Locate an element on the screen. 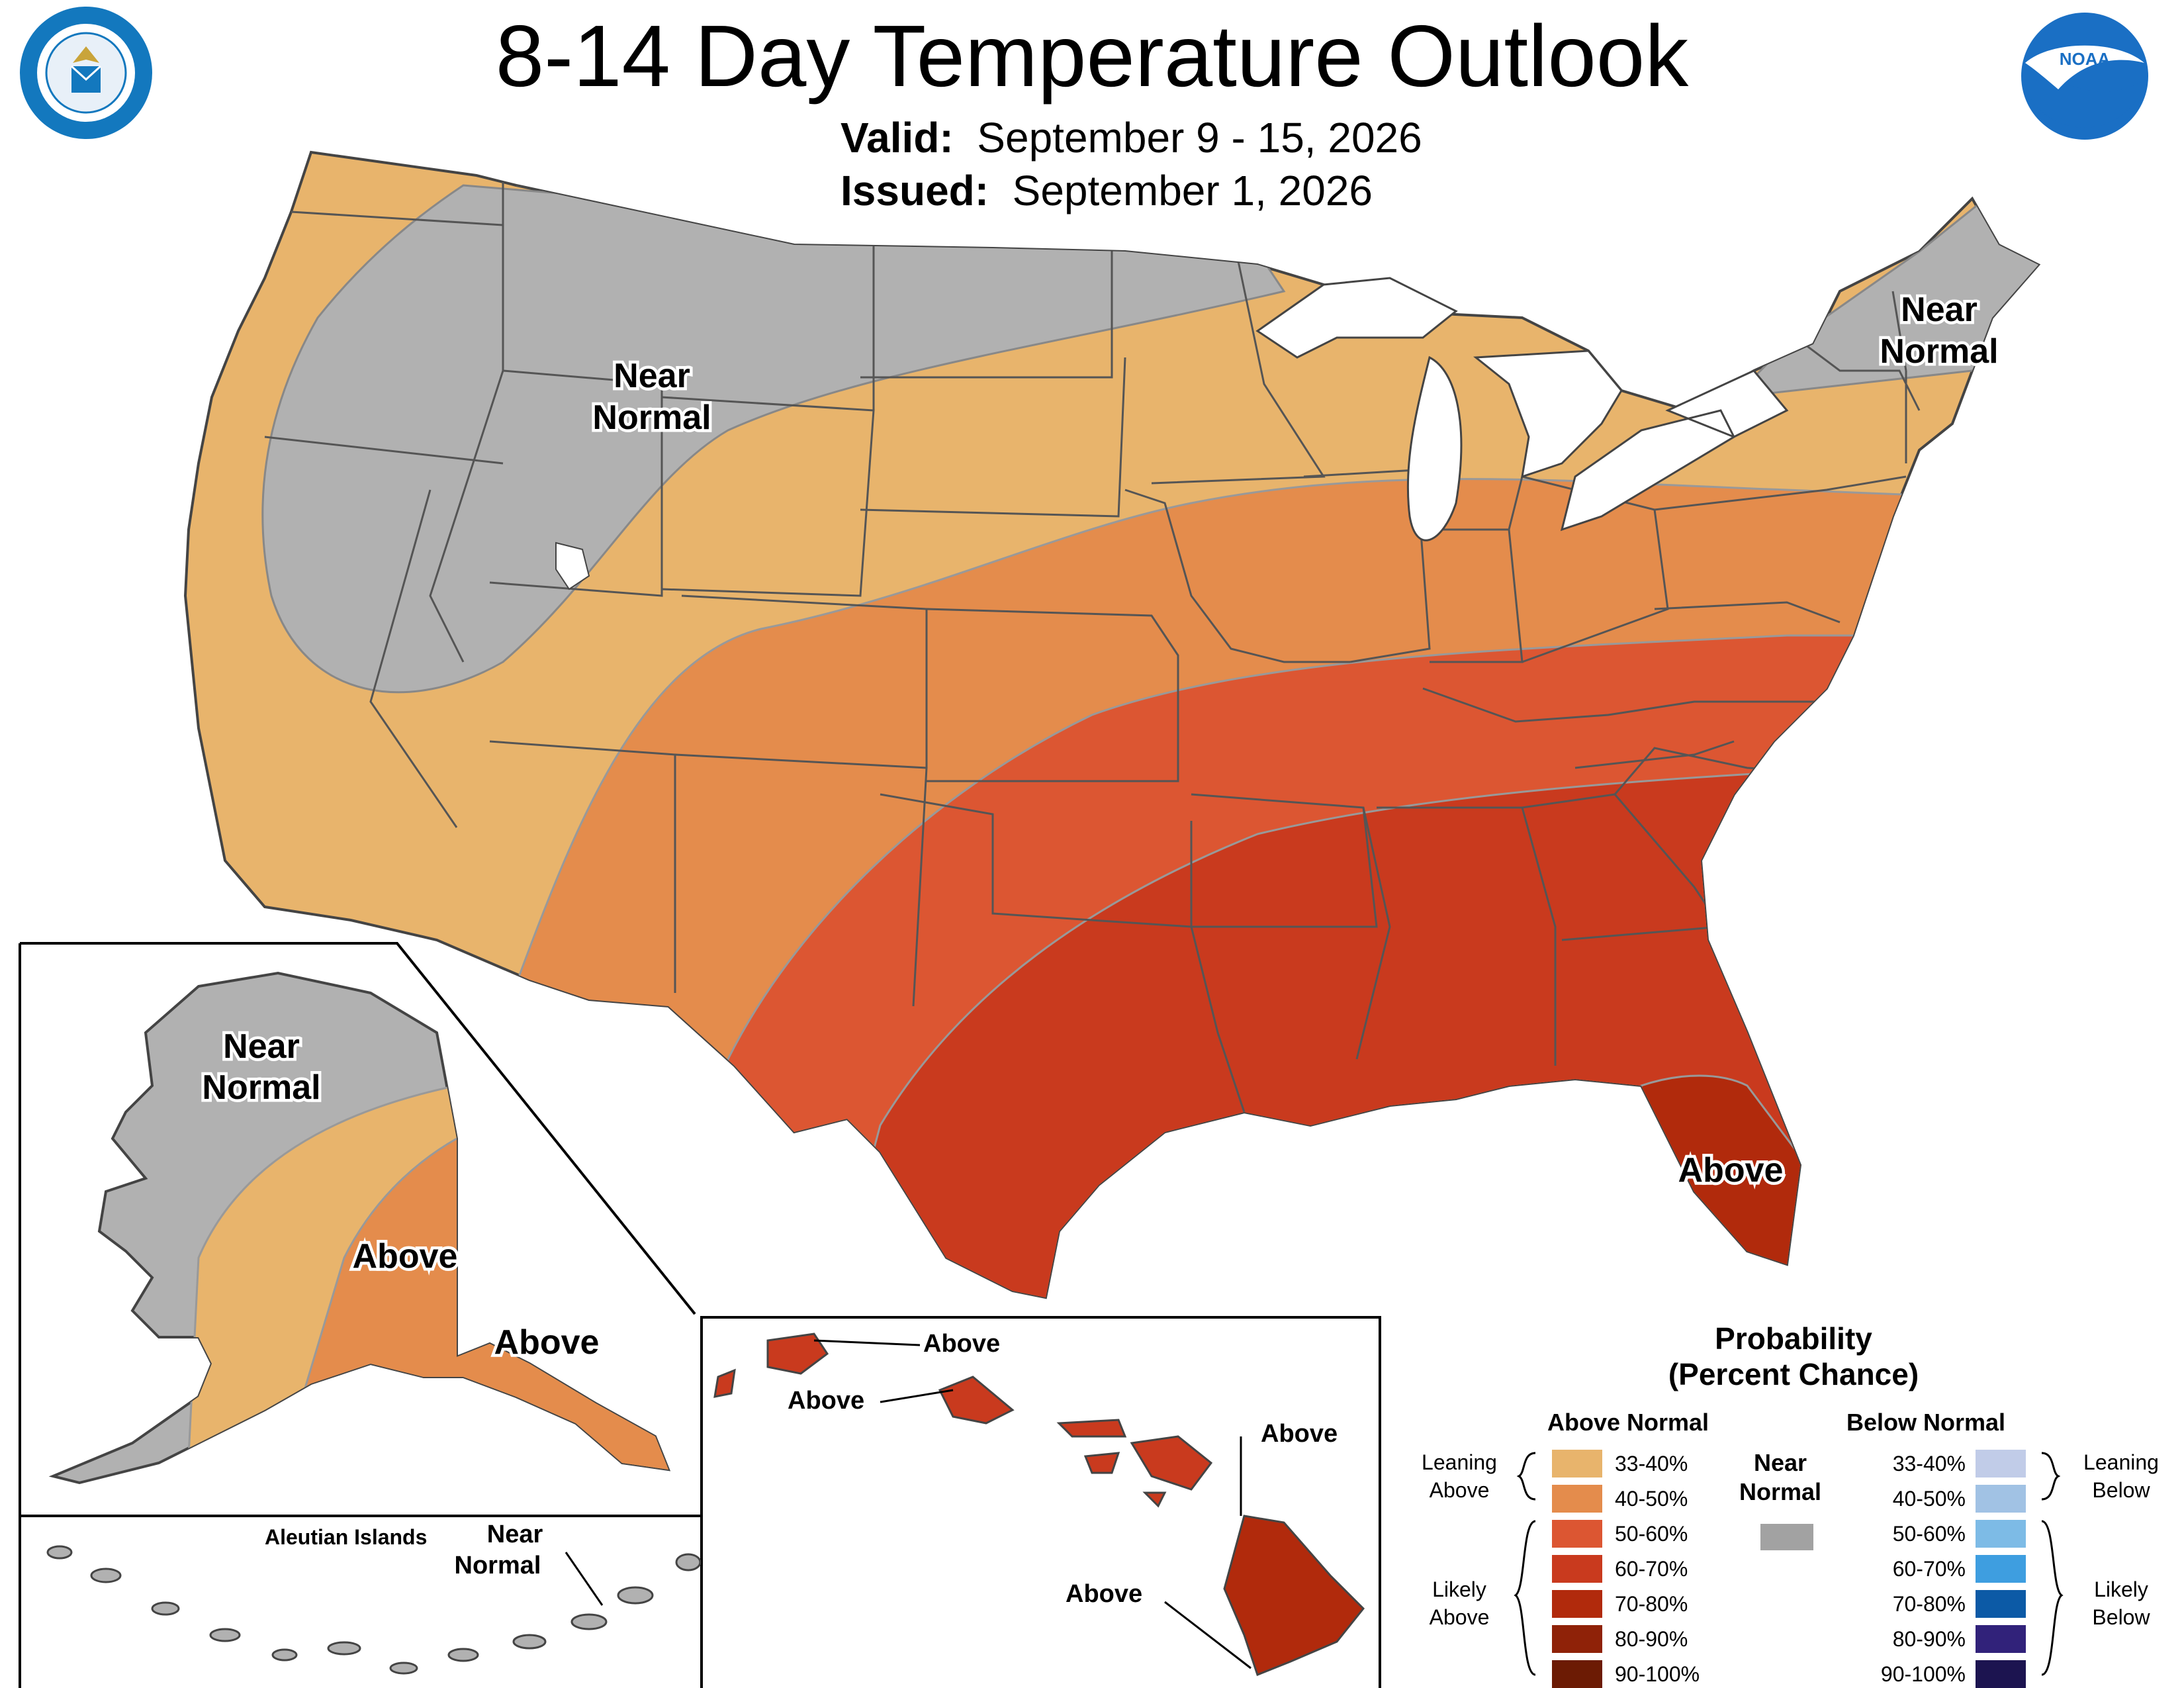  below-range-label: 50-60% is located at coordinates (1929, 1534).